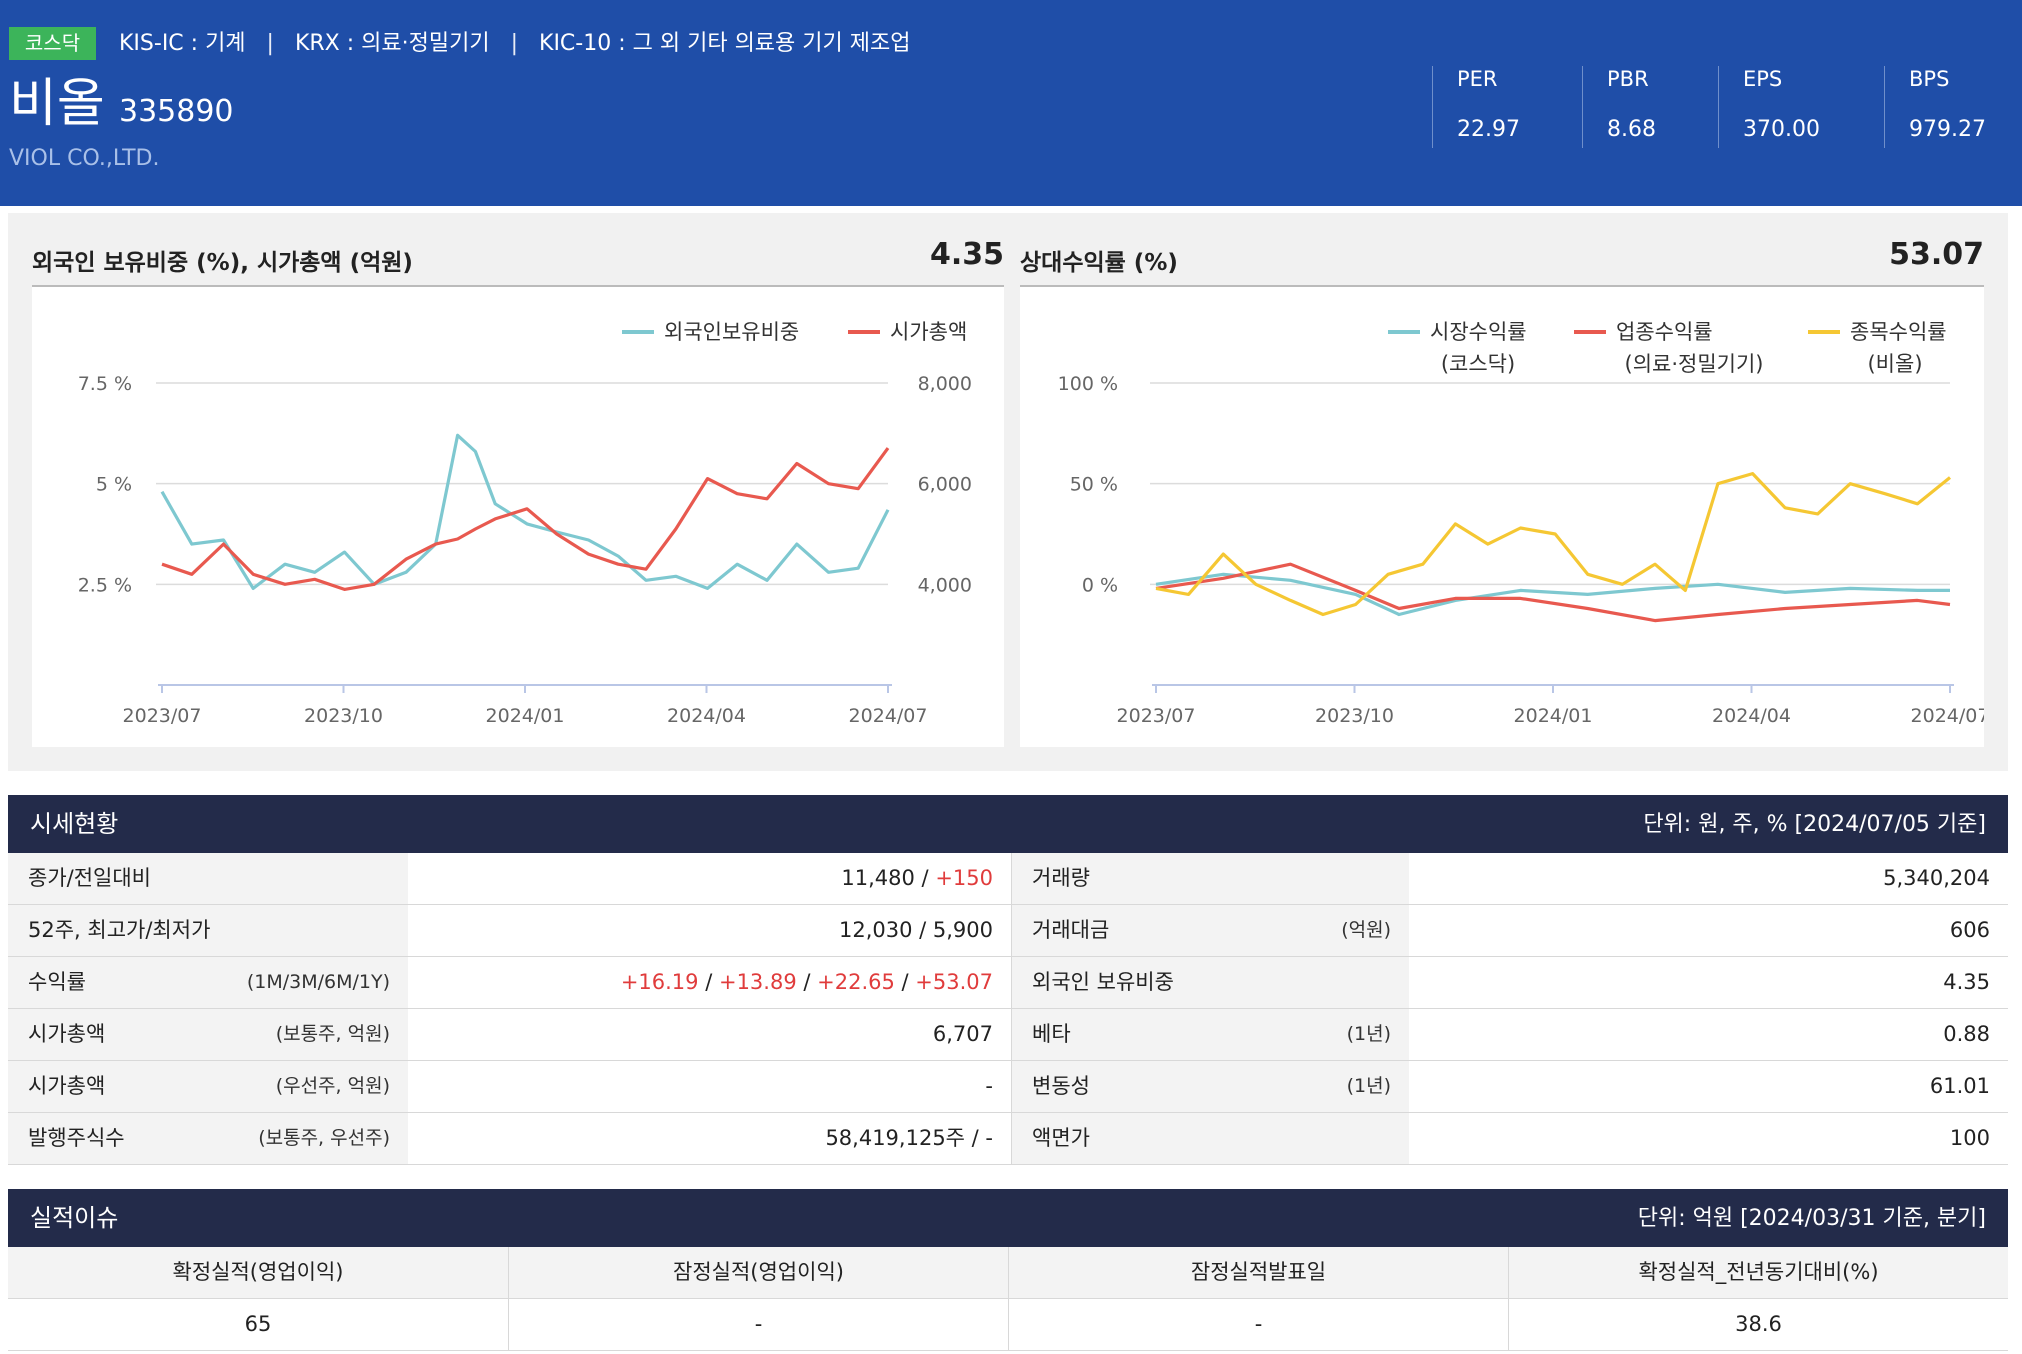  Describe the element at coordinates (1936, 254) in the screenshot. I see `chart-headline-value: 53.07` at that location.